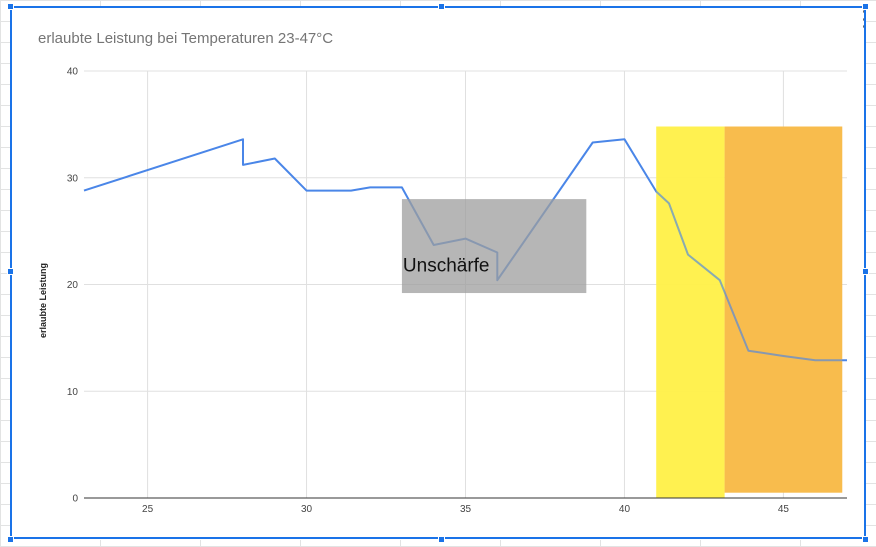  Describe the element at coordinates (625, 509) in the screenshot. I see `x-tick-label: 40` at that location.